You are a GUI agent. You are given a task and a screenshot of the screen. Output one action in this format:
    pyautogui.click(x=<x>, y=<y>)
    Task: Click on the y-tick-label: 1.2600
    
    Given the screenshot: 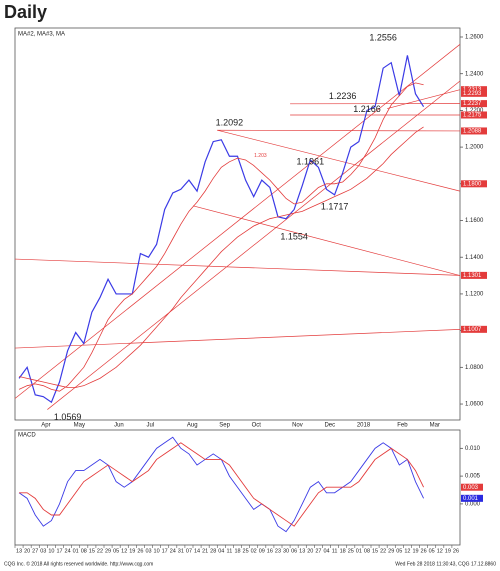 What is the action you would take?
    pyautogui.click(x=474, y=38)
    